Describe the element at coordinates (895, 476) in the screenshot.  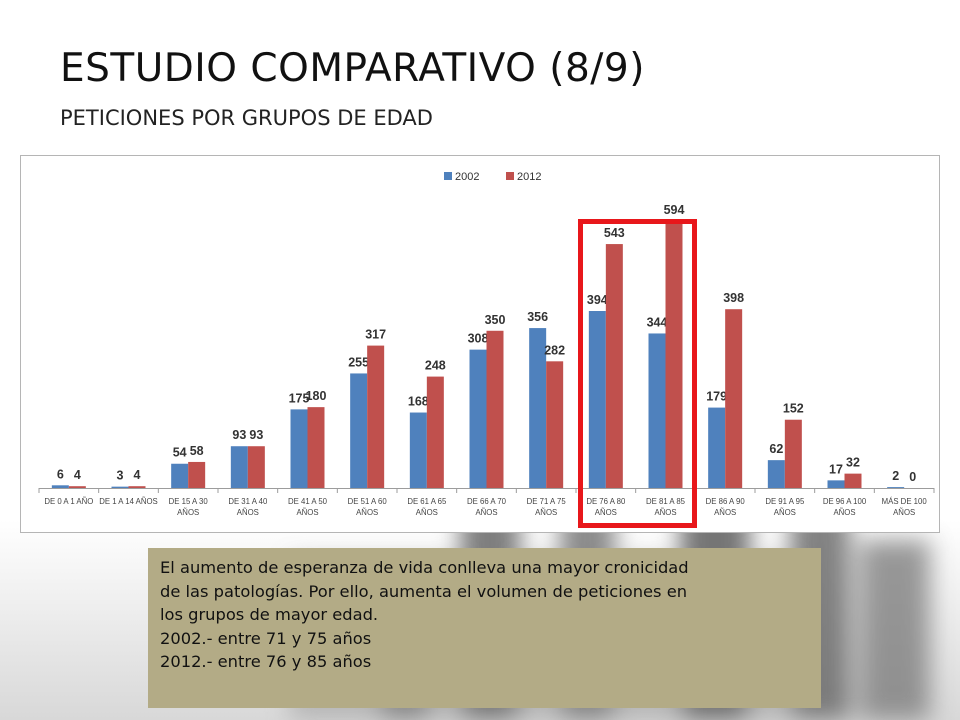
I see `data-label: 2` at that location.